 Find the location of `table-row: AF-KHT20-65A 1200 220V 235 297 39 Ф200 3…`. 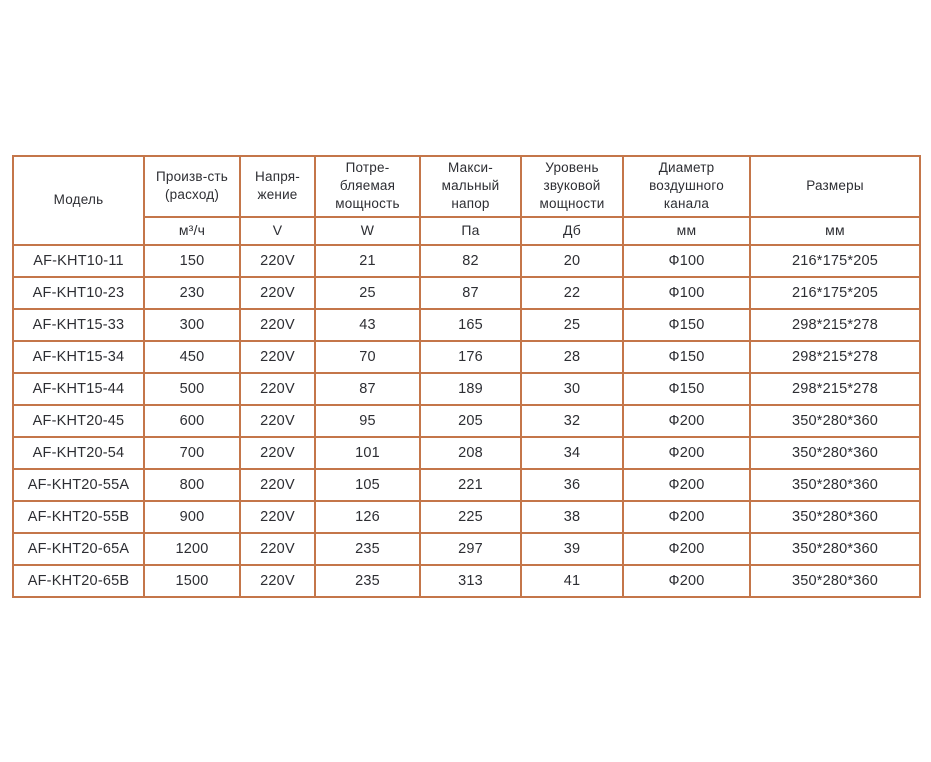

table-row: AF-KHT20-65A 1200 220V 235 297 39 Ф200 3… is located at coordinates (466, 548).